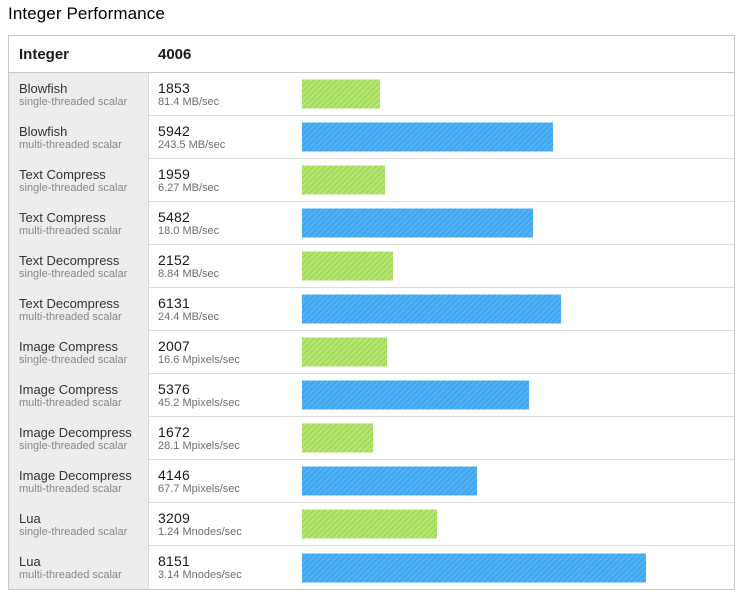  I want to click on test-label-cell: Image Compress multi-threaded scalar, so click(79, 395).